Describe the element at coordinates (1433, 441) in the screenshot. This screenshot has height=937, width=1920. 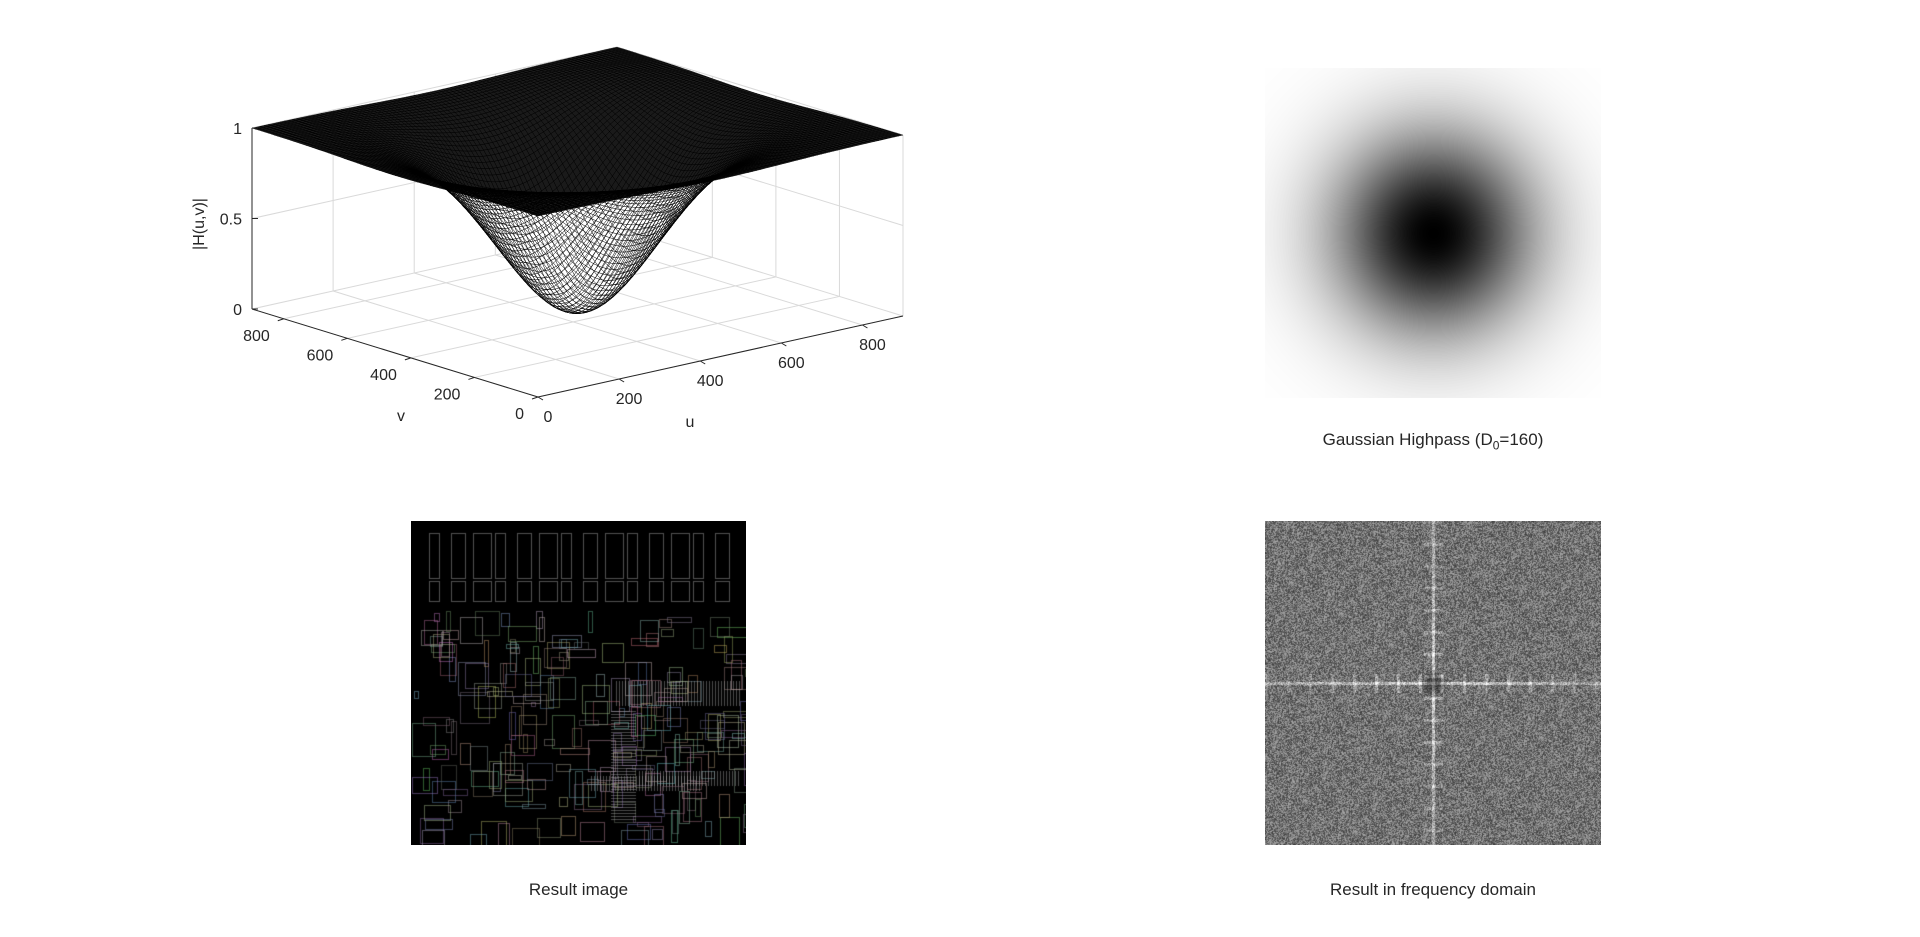
I see `gaussian-highpass-title: Gaussian Highpass (D0=160)` at that location.